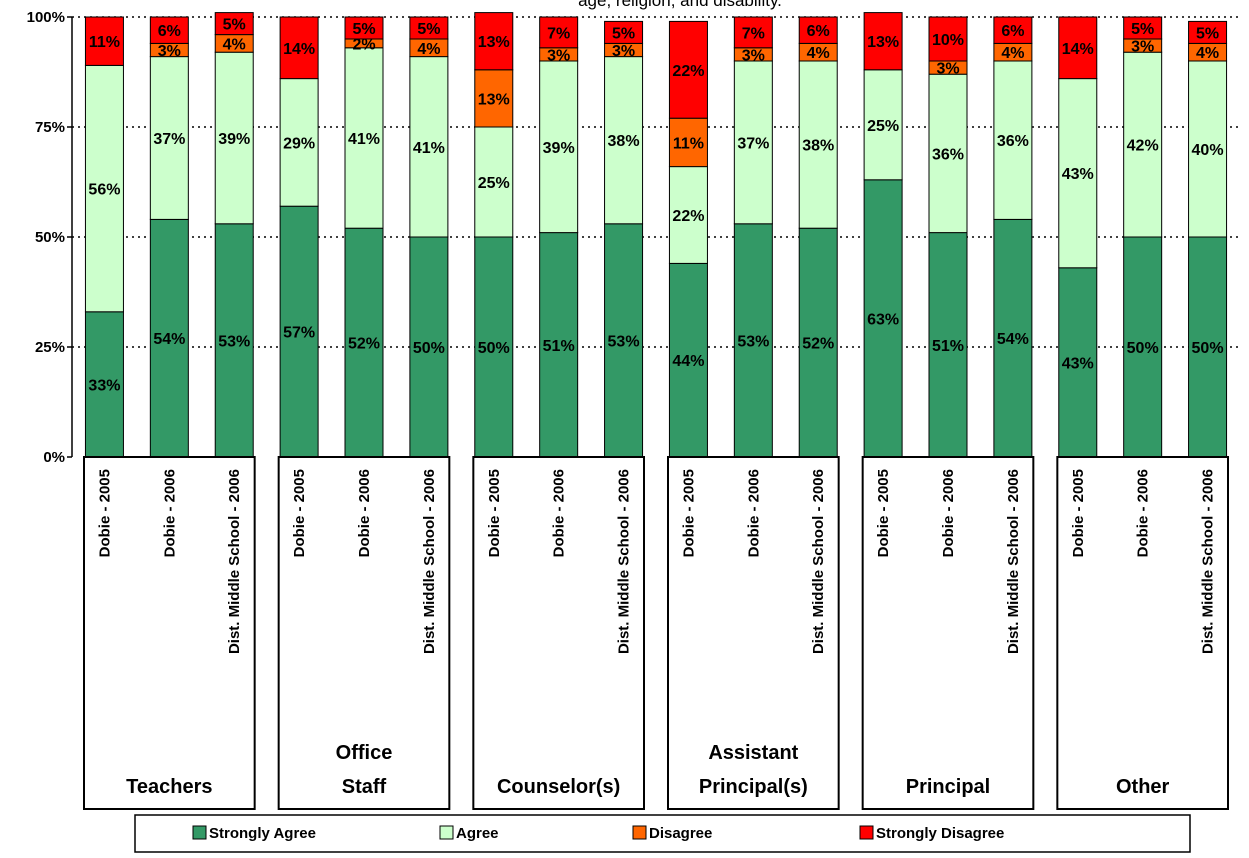 Image resolution: width=1249 pixels, height=858 pixels. Describe the element at coordinates (688, 361) in the screenshot. I see `data-label: 44%` at that location.